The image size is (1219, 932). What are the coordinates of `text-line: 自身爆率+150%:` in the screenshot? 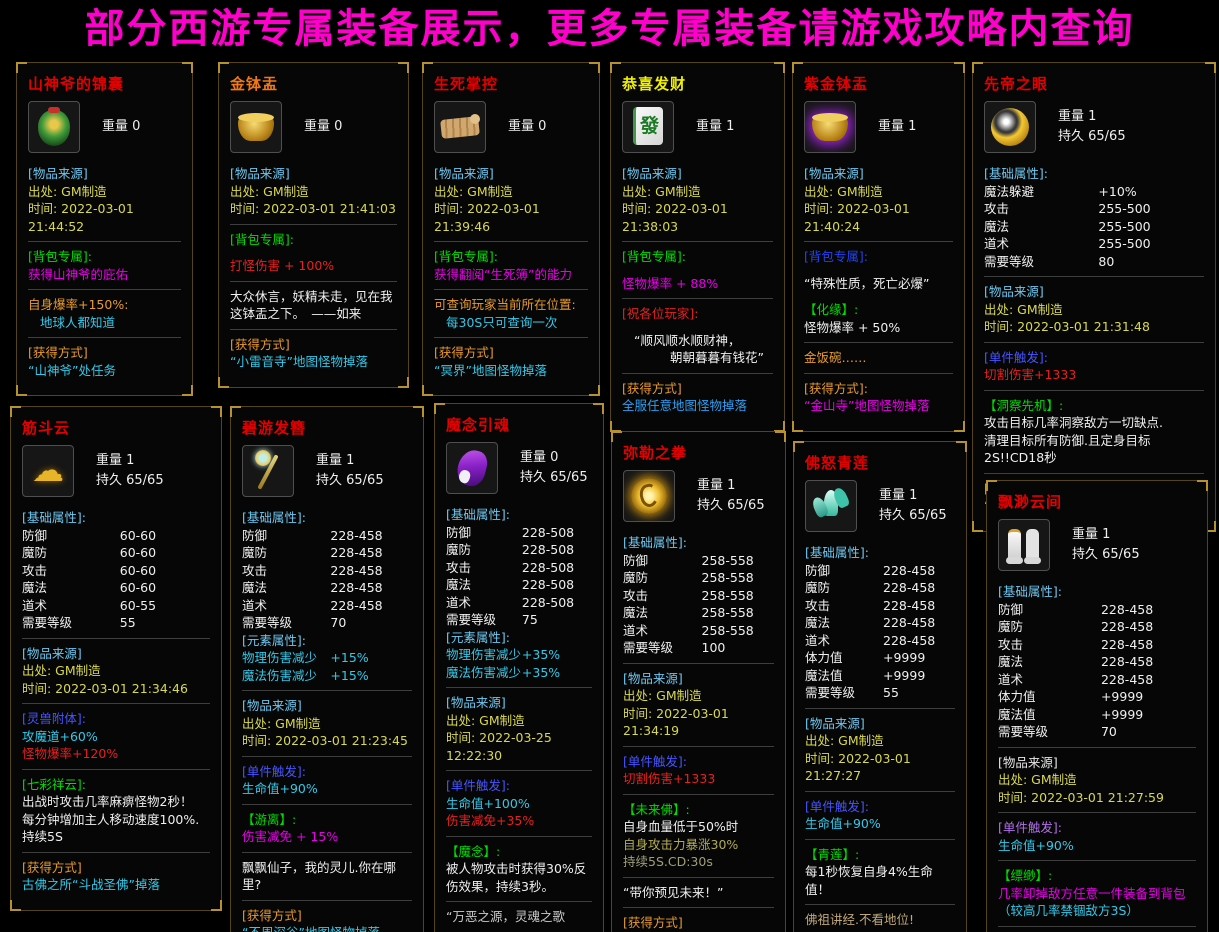 It's located at (78, 304).